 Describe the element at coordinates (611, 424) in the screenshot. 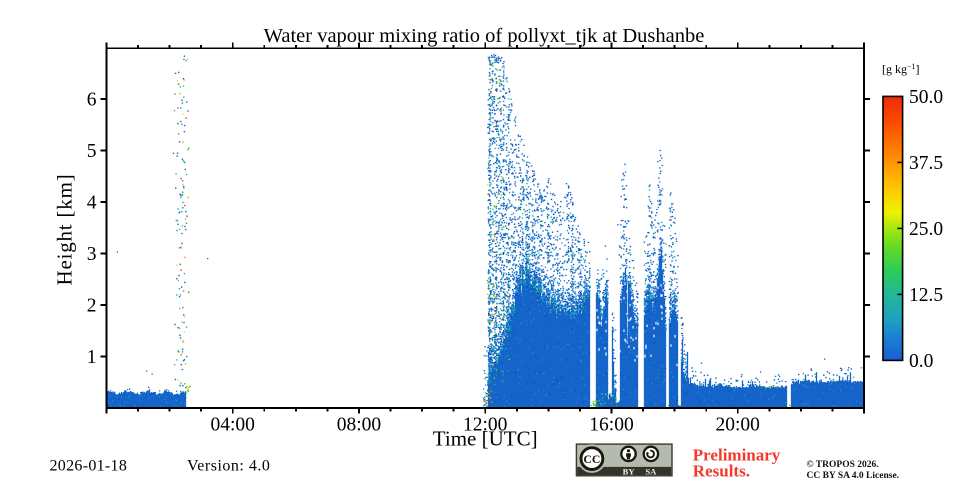

I see `svg-text: 16:00` at that location.